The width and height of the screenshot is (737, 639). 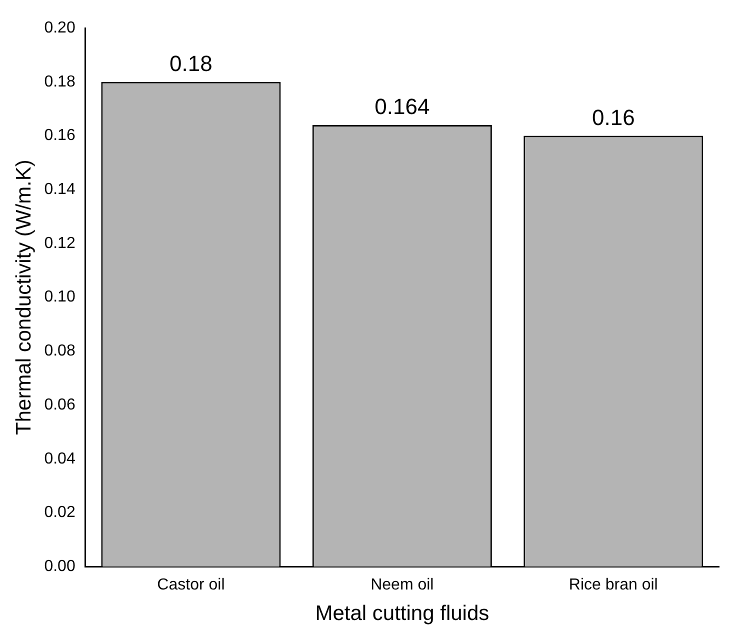 What do you see at coordinates (60, 81) in the screenshot?
I see `y-tick-label: 0.18` at bounding box center [60, 81].